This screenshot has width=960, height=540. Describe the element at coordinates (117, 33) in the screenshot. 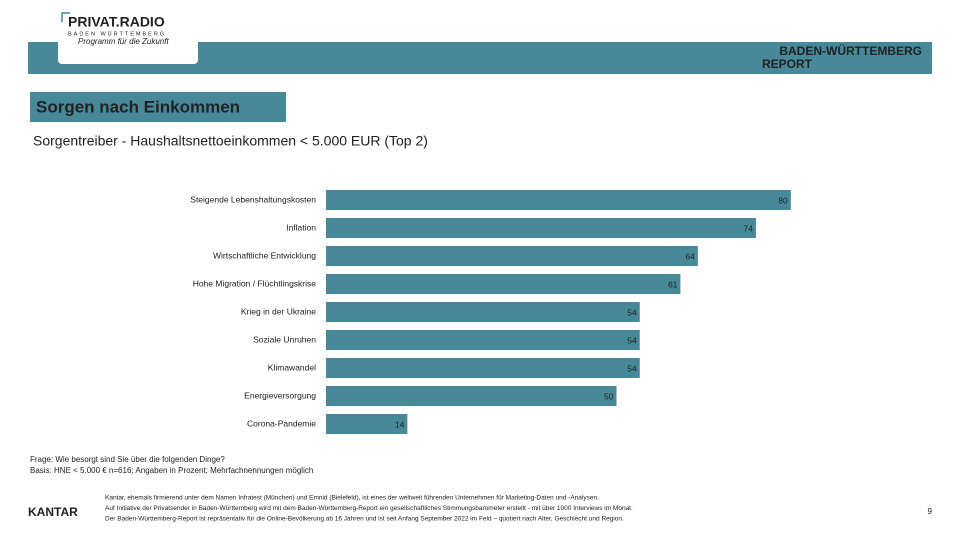

I see `logo-region: BADEN WÜRTTEMBERG` at that location.